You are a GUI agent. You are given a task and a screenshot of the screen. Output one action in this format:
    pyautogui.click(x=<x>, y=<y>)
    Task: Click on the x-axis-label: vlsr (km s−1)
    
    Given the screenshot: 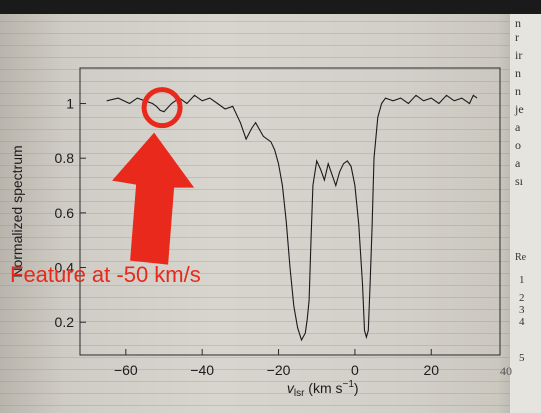 What is the action you would take?
    pyautogui.click(x=323, y=389)
    